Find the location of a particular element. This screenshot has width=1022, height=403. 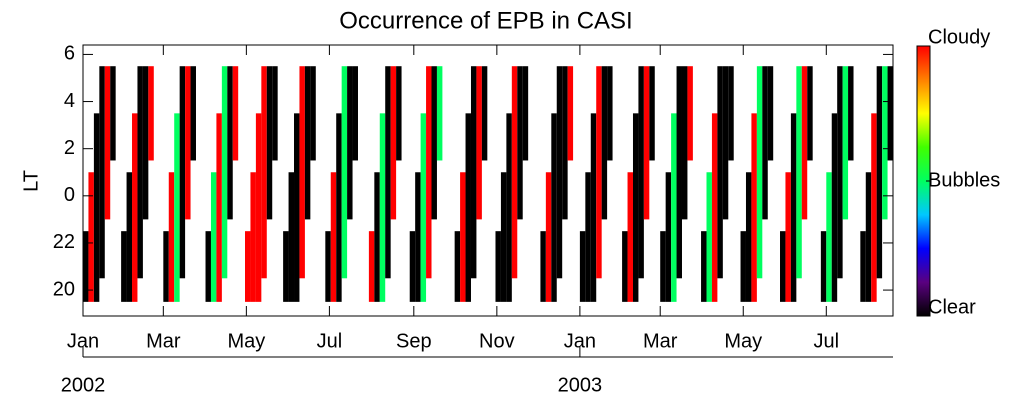

colorbar-label: Bubbles is located at coordinates (964, 180).